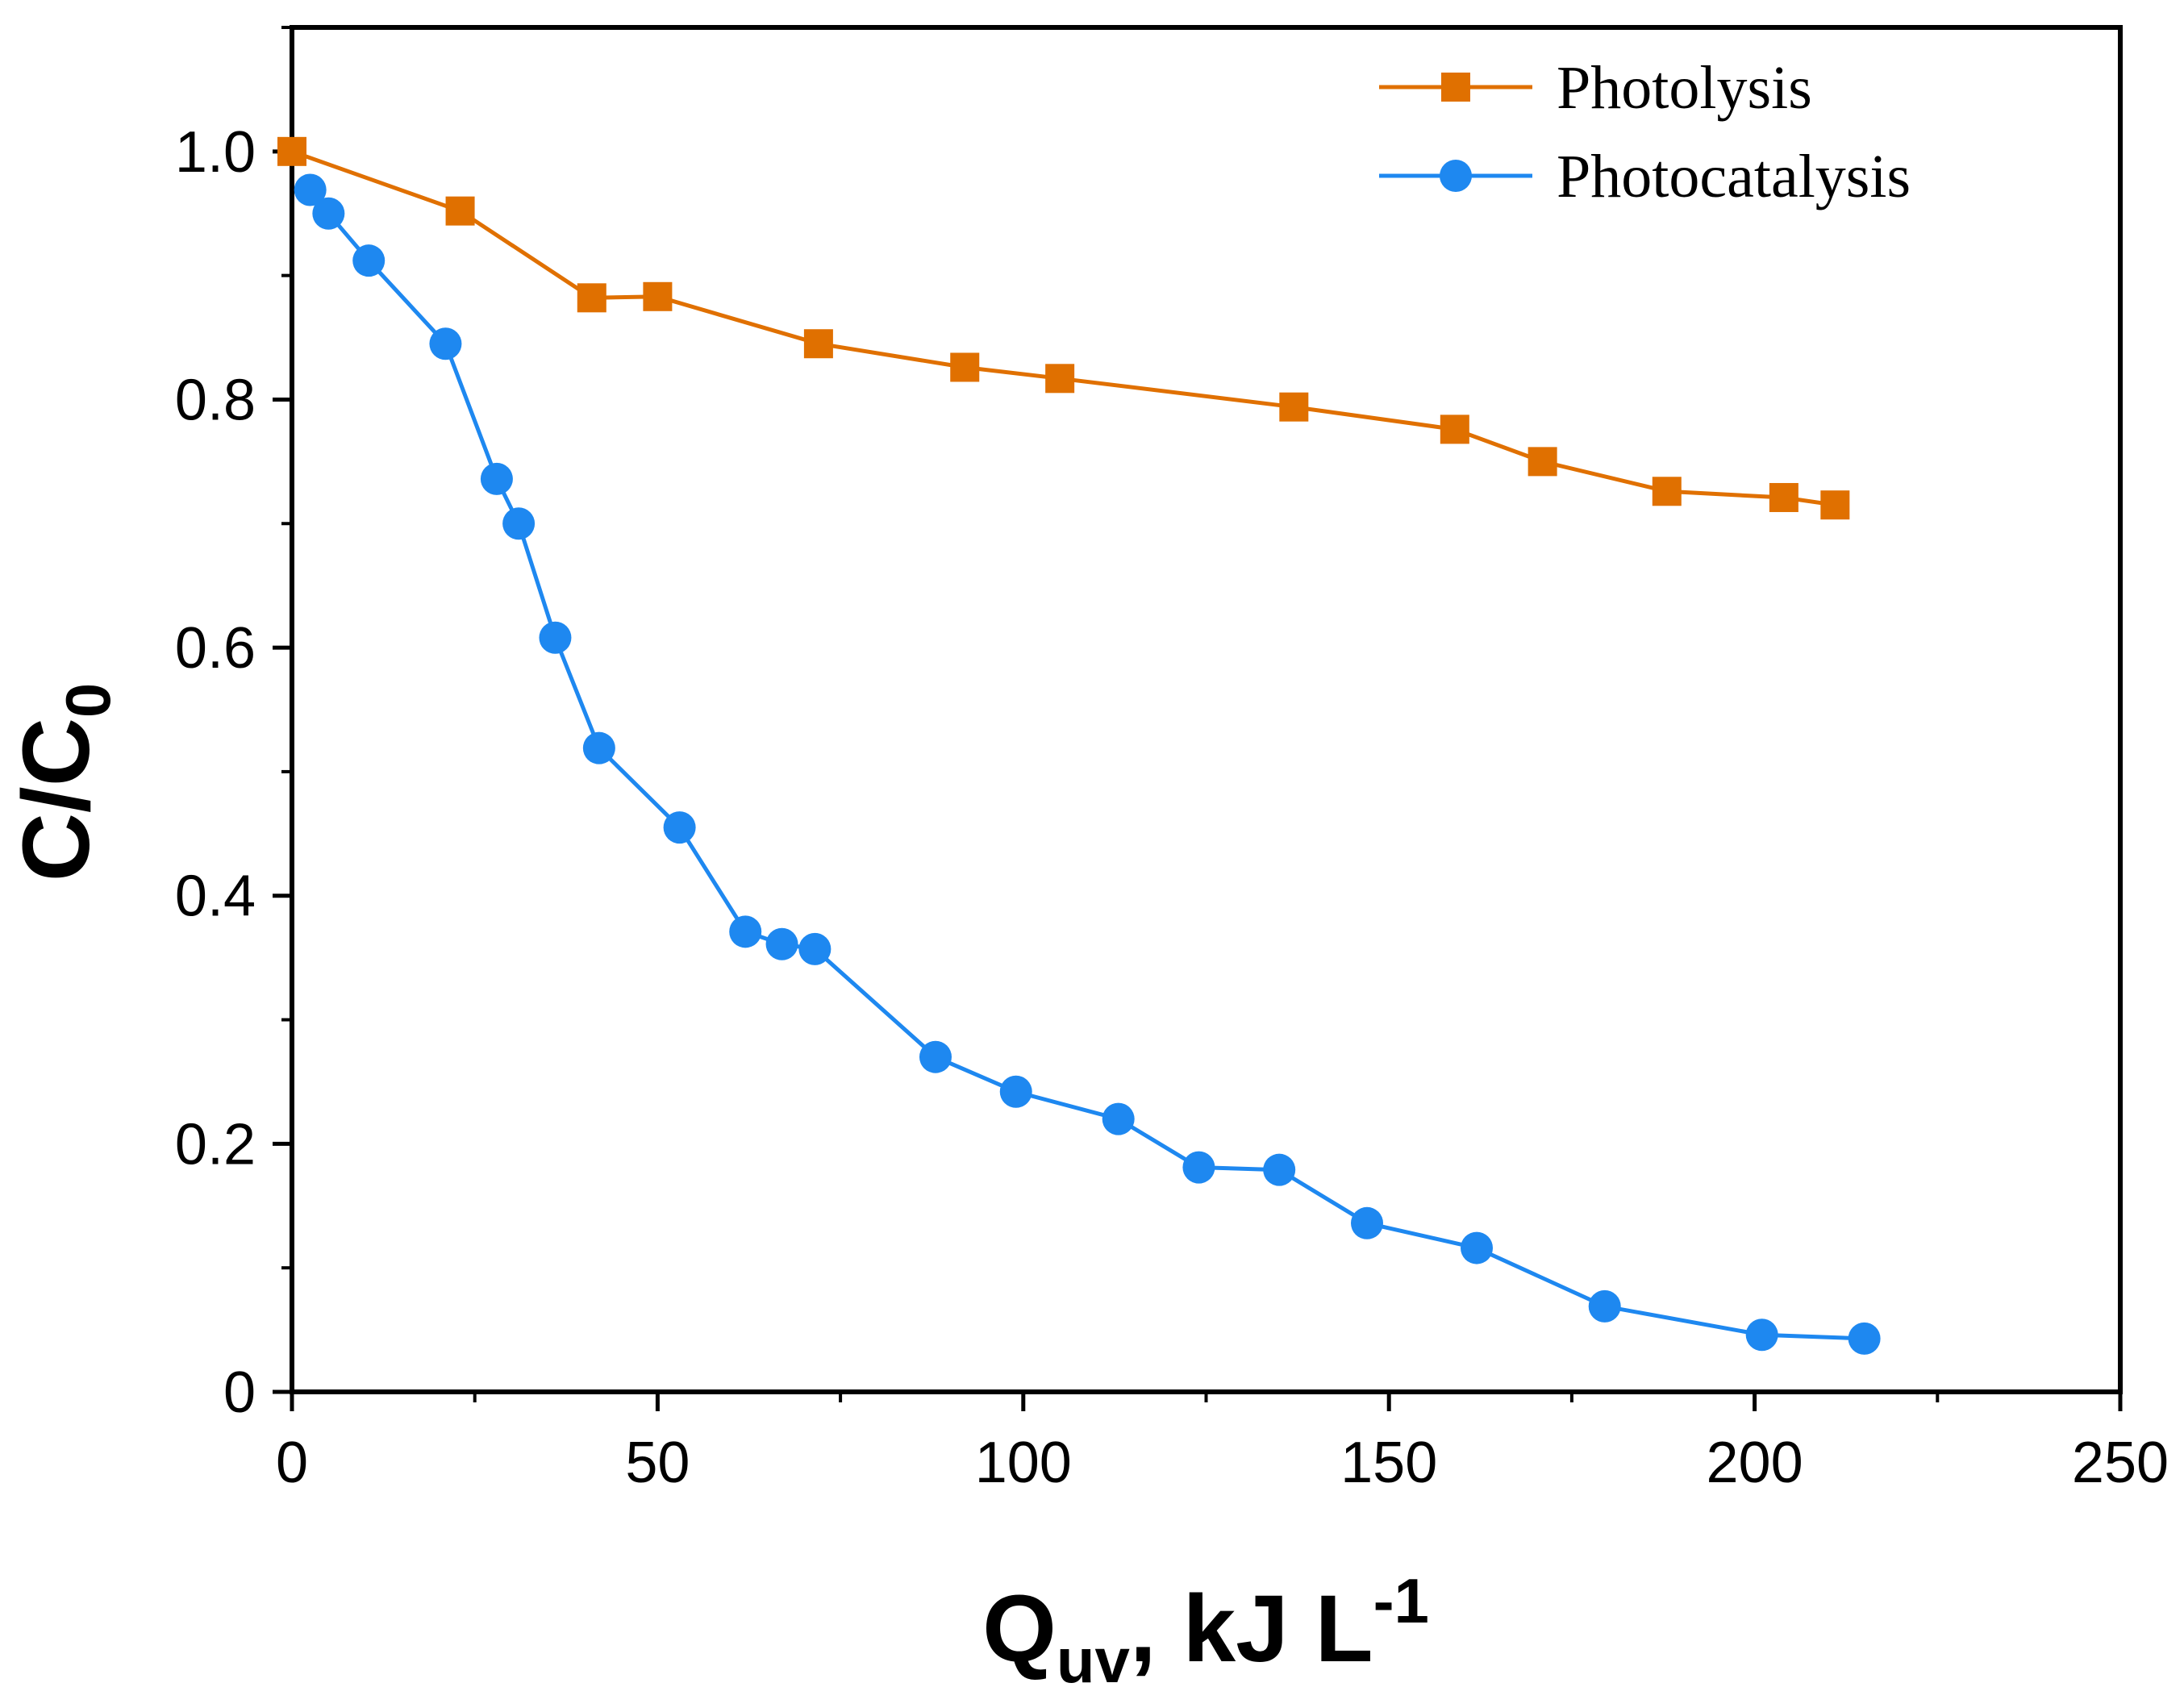 The height and width of the screenshot is (1708, 2184). What do you see at coordinates (233, 725) in the screenshot?
I see `y-axis: 0 0.2 0.4 0.6 0.8 1.0` at bounding box center [233, 725].